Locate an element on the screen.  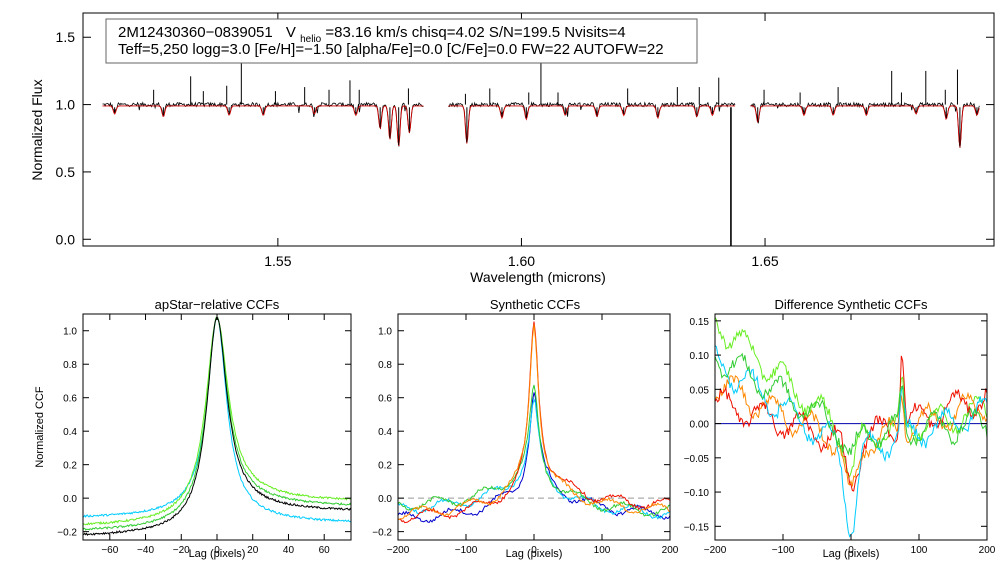
difference-ccf-x-ticks: −200 −100 0 100 200 is located at coordinates (850, 435).